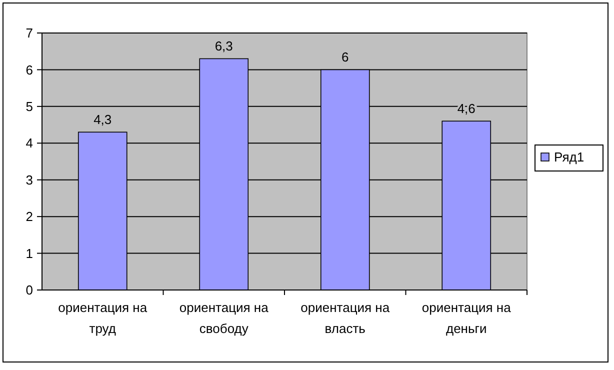  Describe the element at coordinates (29, 33) in the screenshot. I see `y-tick-label: 7` at that location.